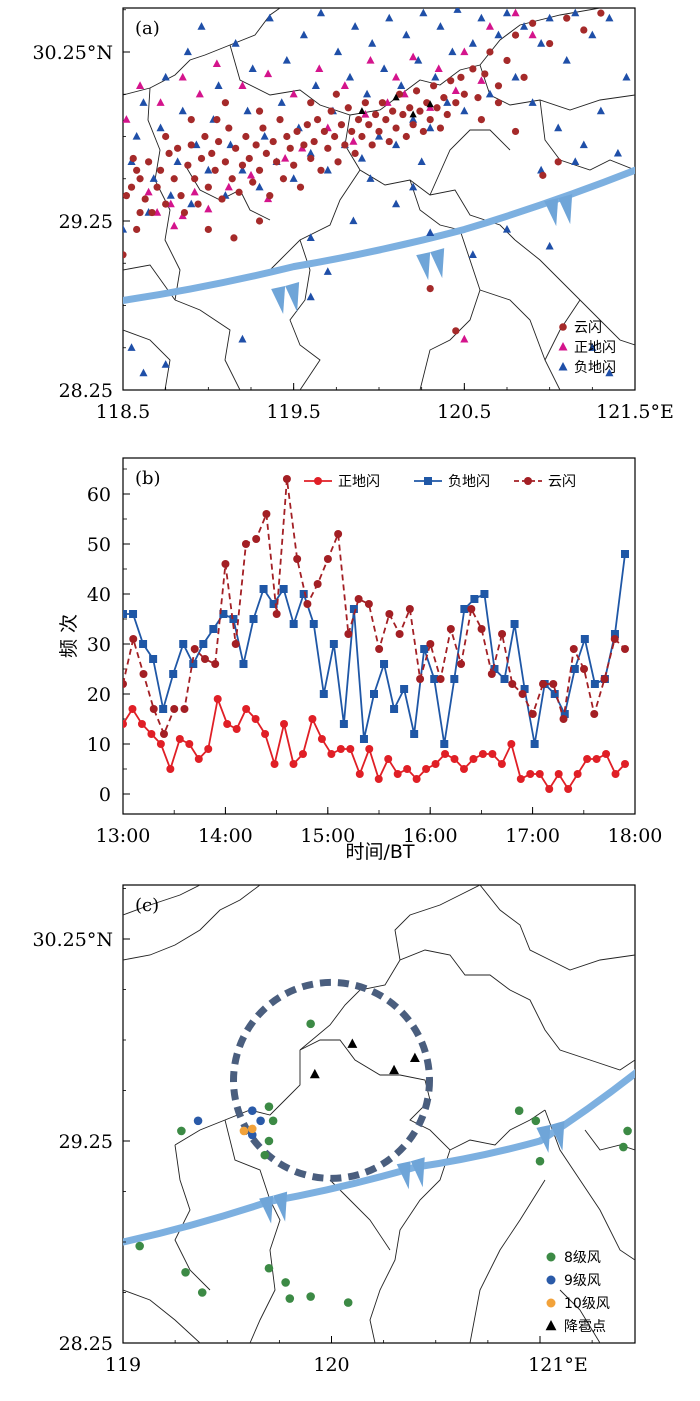  What do you see at coordinates (123, 412) in the screenshot?
I see `x-tick-label: 118.5` at bounding box center [123, 412].